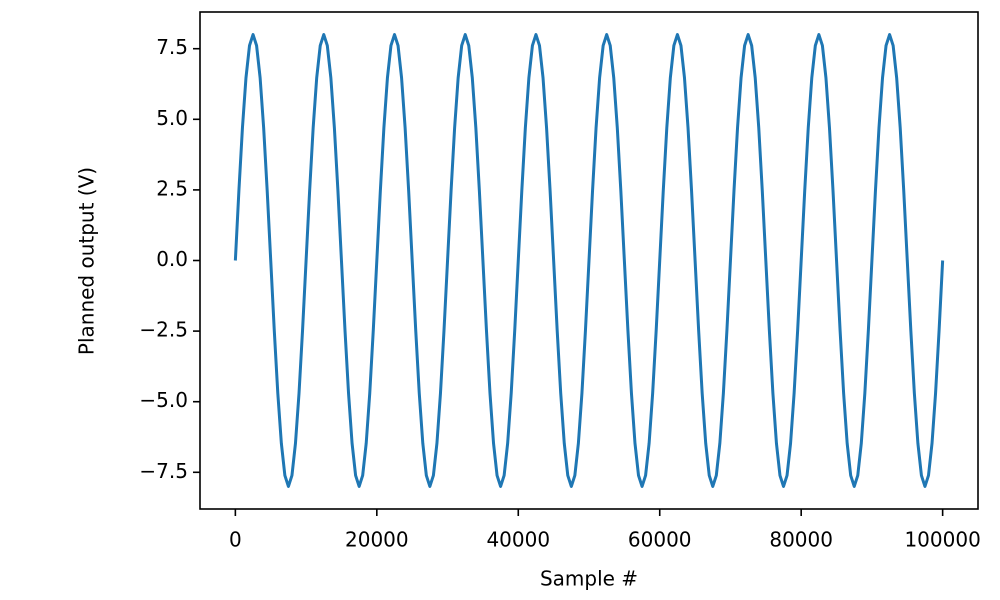 The height and width of the screenshot is (600, 1000). Describe the element at coordinates (172, 188) in the screenshot. I see `y-tick-label: 2.5` at that location.